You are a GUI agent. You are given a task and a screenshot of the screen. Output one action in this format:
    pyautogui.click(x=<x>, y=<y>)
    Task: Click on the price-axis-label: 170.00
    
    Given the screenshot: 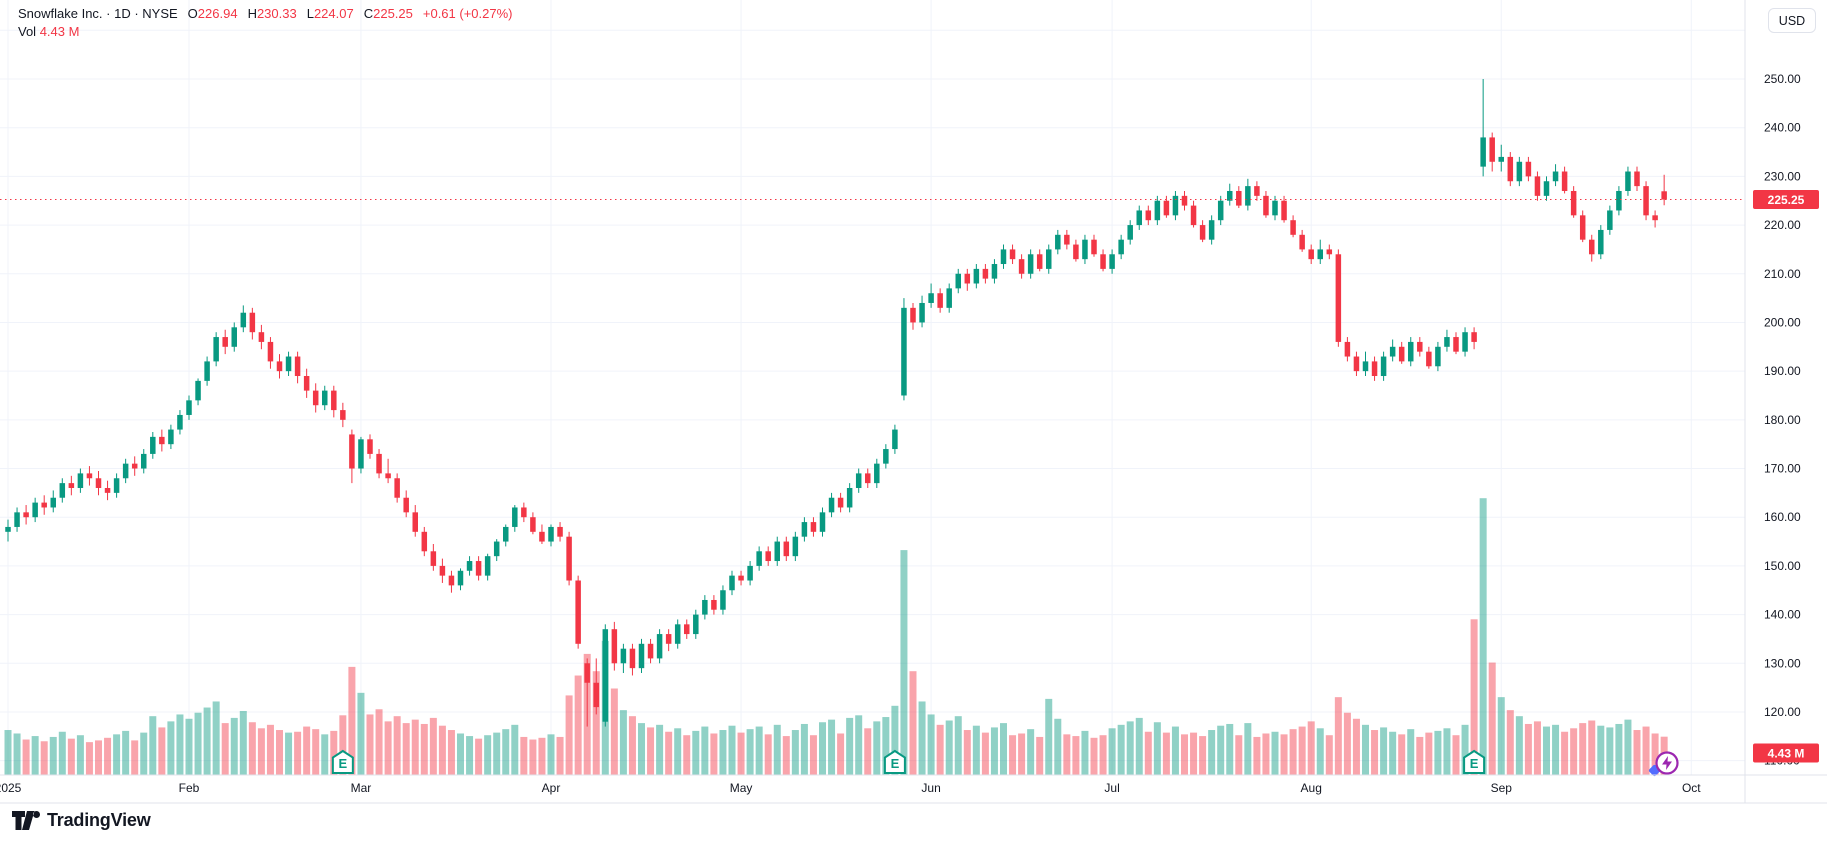 What is the action you would take?
    pyautogui.click(x=1782, y=469)
    